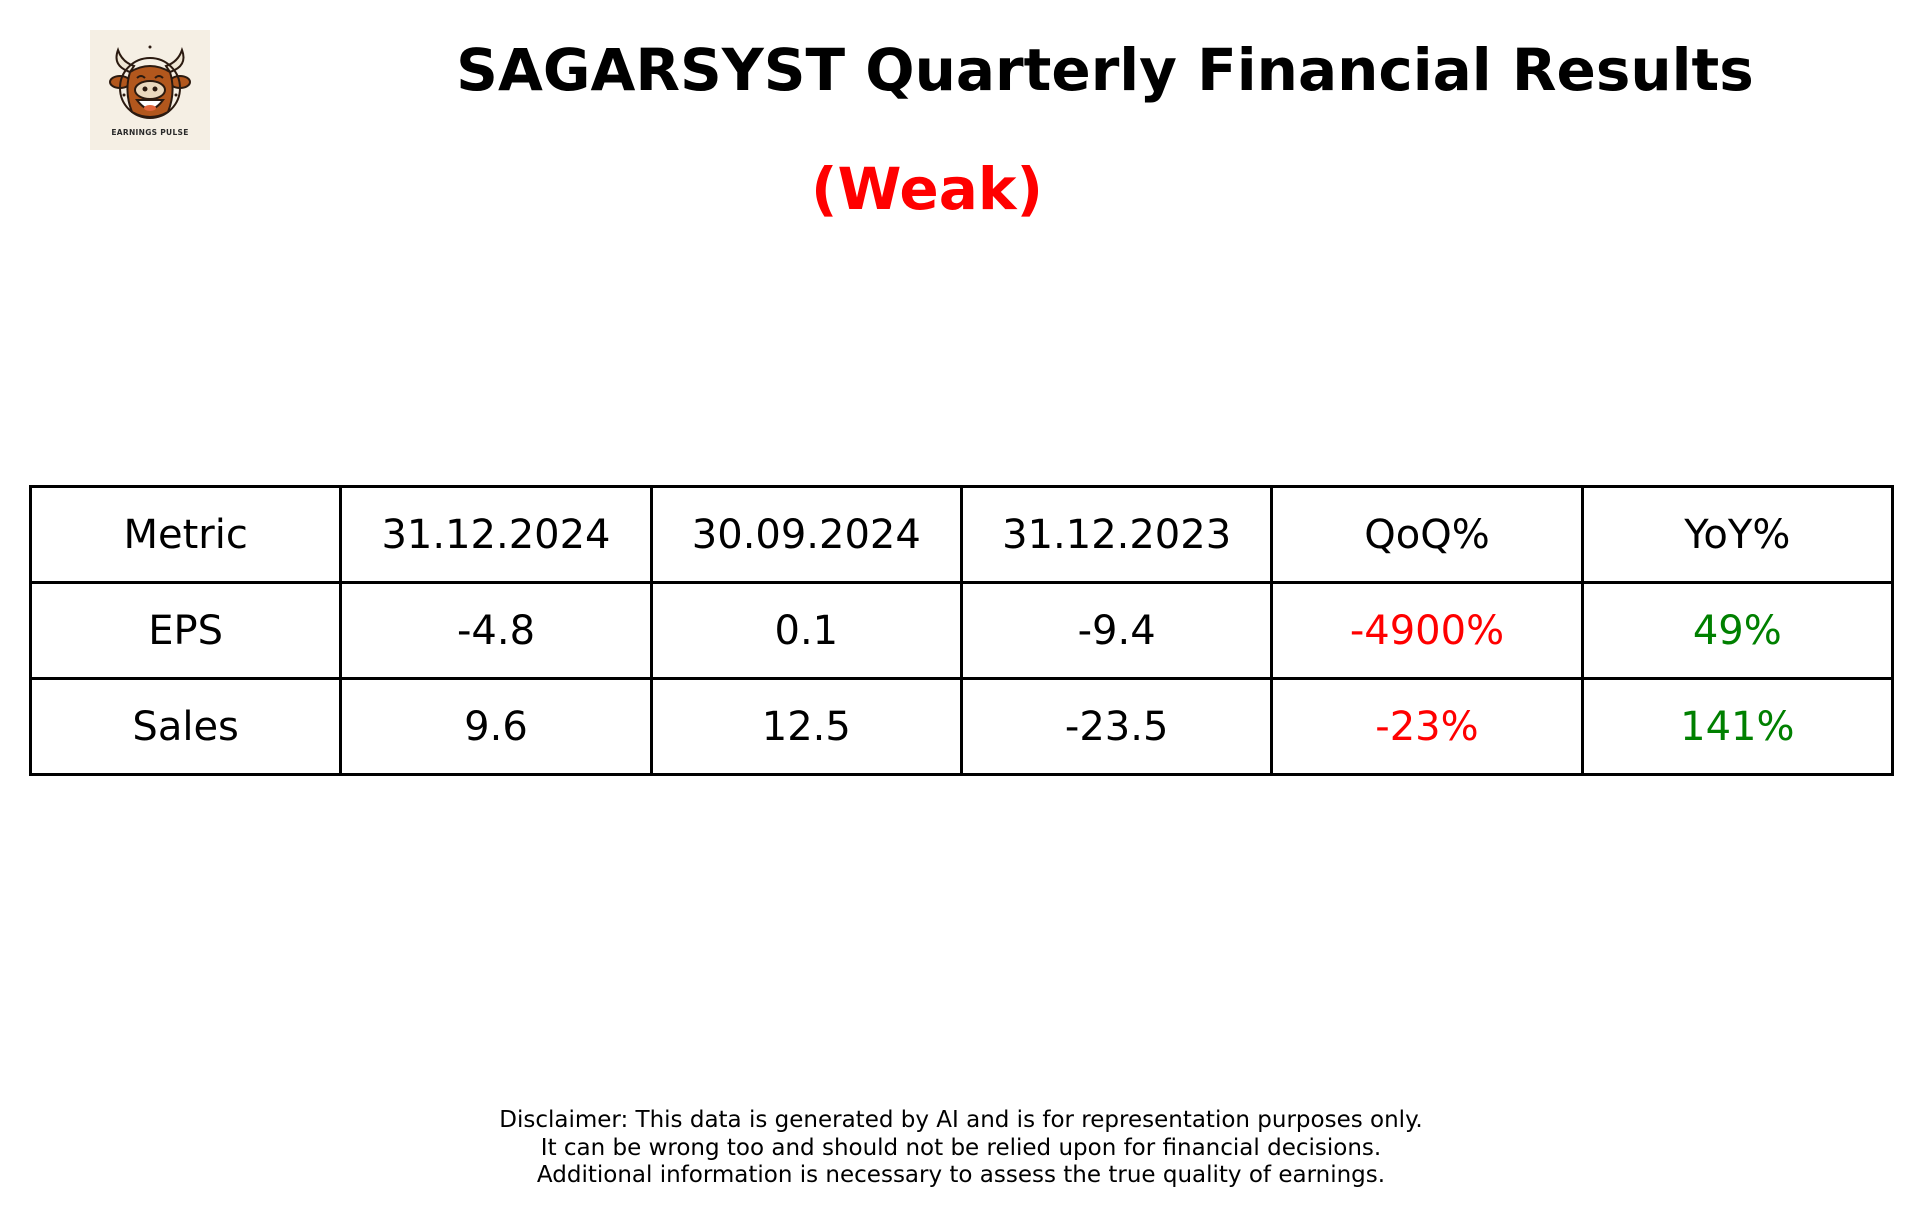  What do you see at coordinates (1737, 630) in the screenshot?
I see `yoy-change: 49%` at bounding box center [1737, 630].